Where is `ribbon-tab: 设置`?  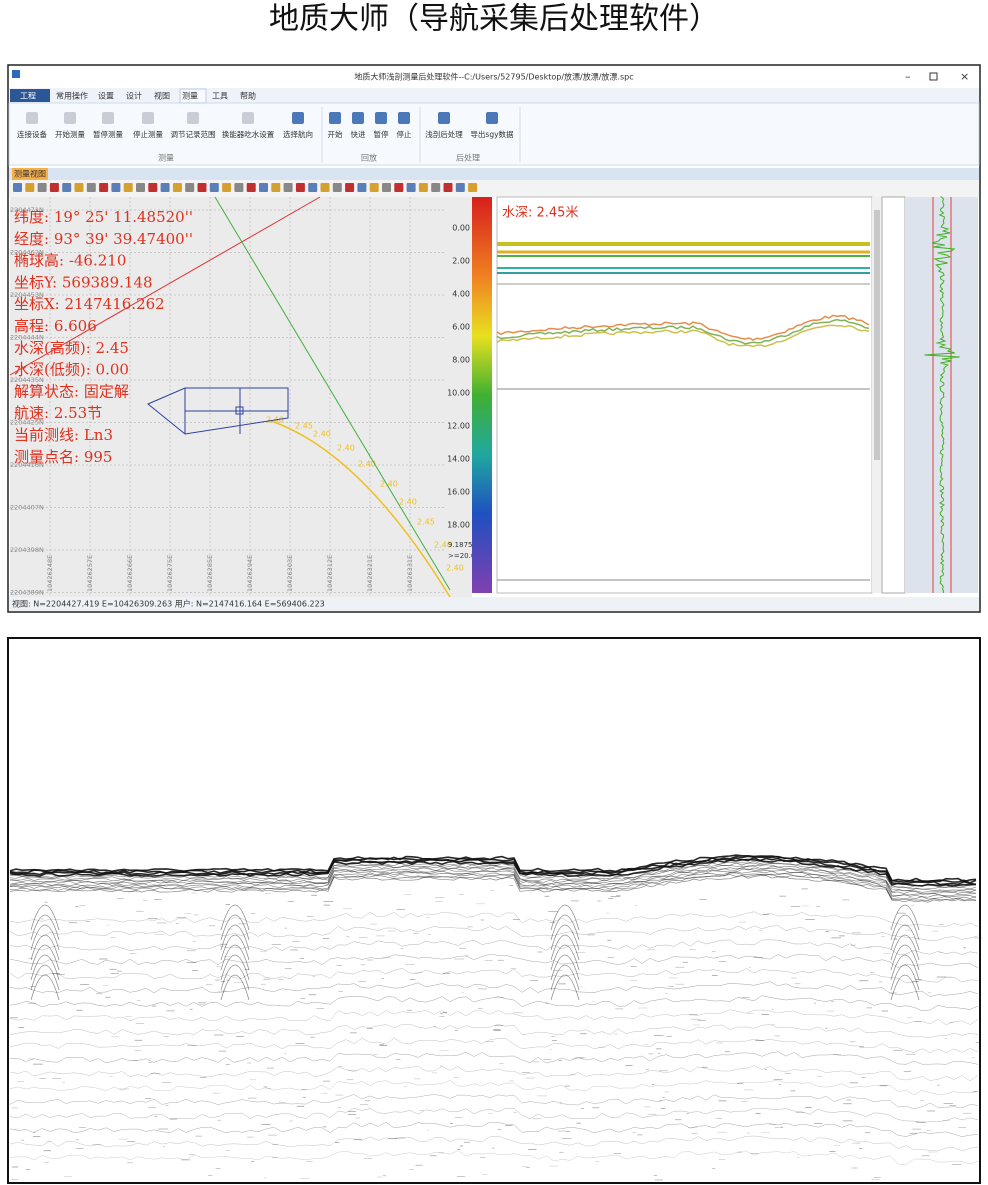 ribbon-tab: 设置 is located at coordinates (106, 96).